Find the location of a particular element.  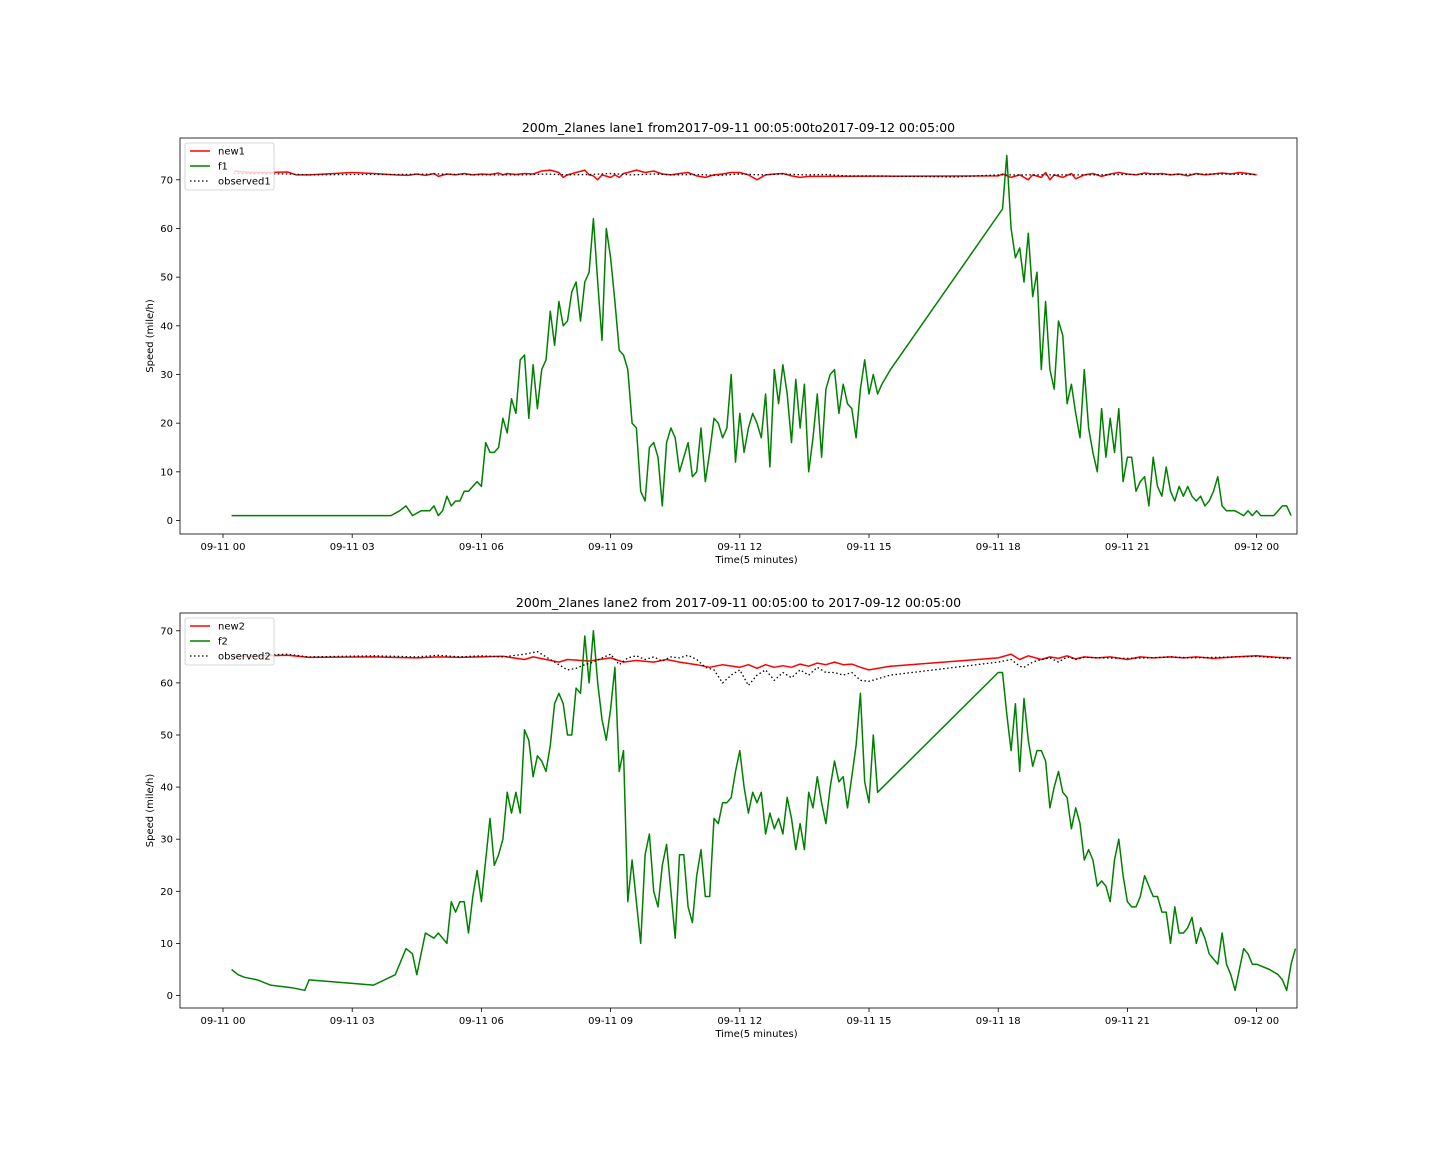

legend: new1 f1 observed1 is located at coordinates (229, 166).